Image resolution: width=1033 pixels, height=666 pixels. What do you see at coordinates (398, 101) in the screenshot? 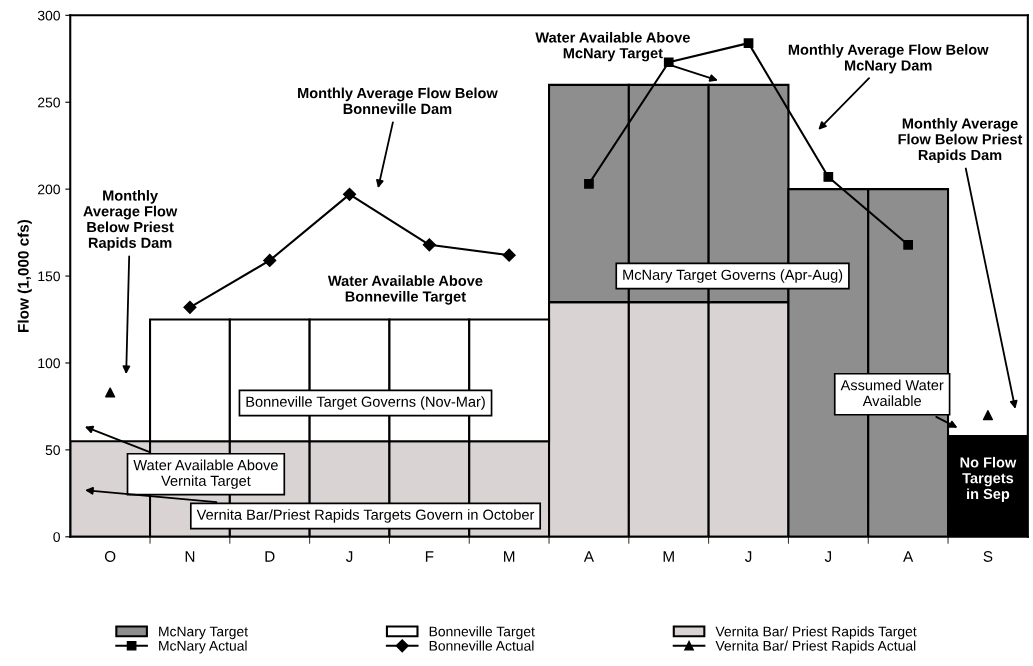
I see `annotation: Monthly Average Flow Below Bonneville Dam` at bounding box center [398, 101].